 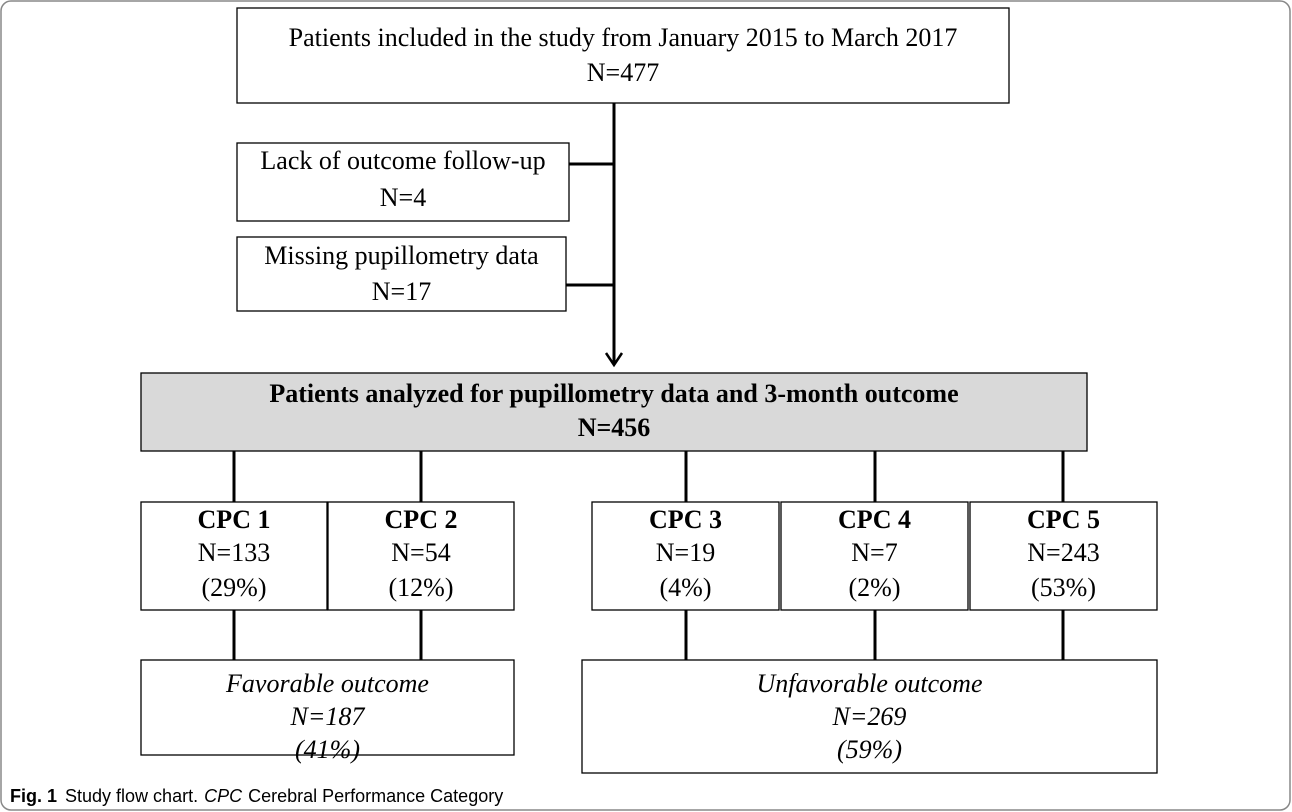 I want to click on node-text: (41%), so click(x=327, y=749).